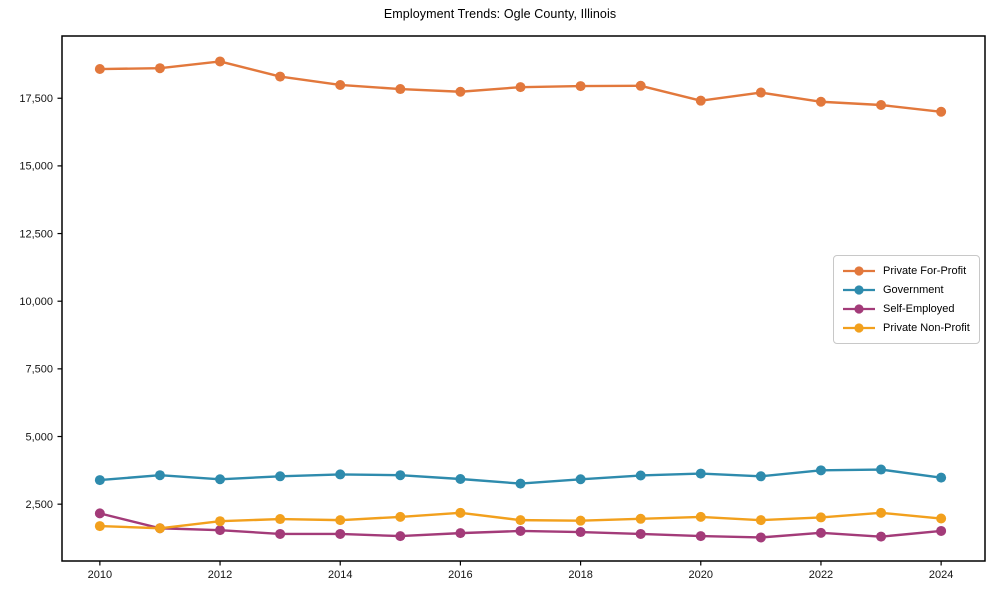  I want to click on legend-label: Private Non-Profit, so click(926, 328).